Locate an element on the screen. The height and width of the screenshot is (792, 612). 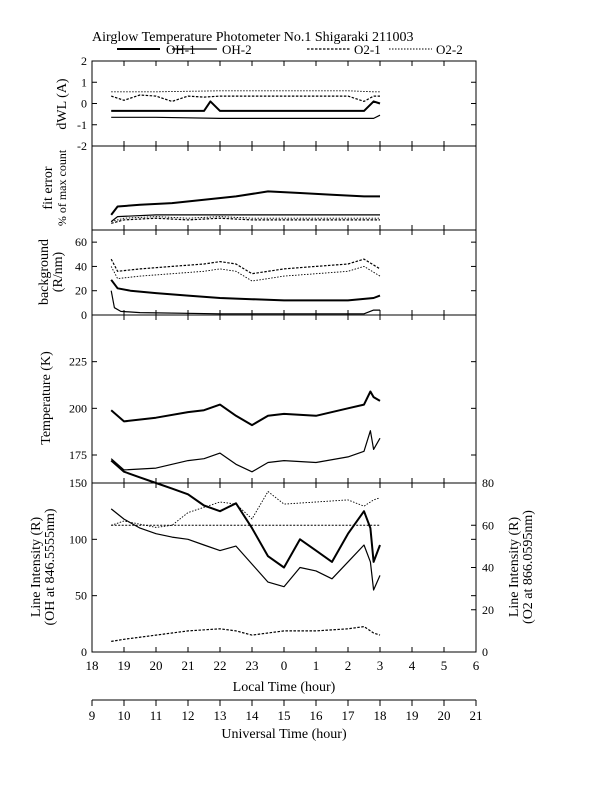
x-tick-label-universal: 19 is located at coordinates (412, 715).